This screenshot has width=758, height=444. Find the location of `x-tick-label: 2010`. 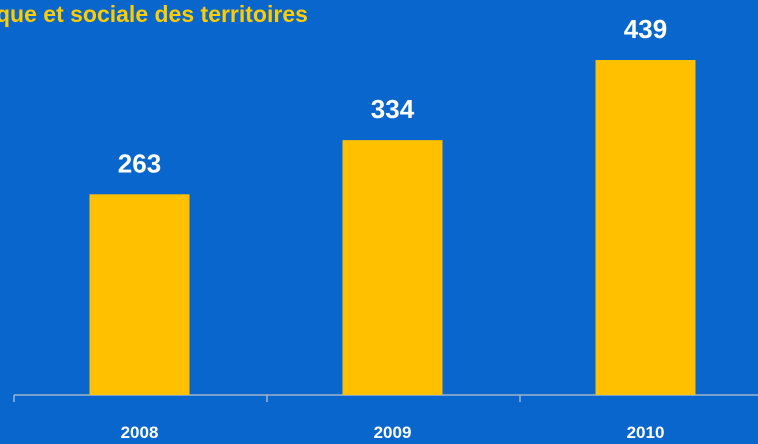

x-tick-label: 2010 is located at coordinates (646, 432).